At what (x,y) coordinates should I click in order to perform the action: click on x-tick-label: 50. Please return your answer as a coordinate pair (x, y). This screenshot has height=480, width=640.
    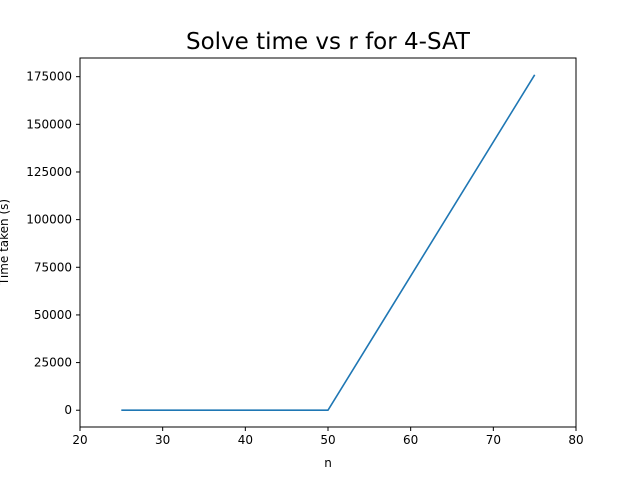
    Looking at the image, I should click on (327, 440).